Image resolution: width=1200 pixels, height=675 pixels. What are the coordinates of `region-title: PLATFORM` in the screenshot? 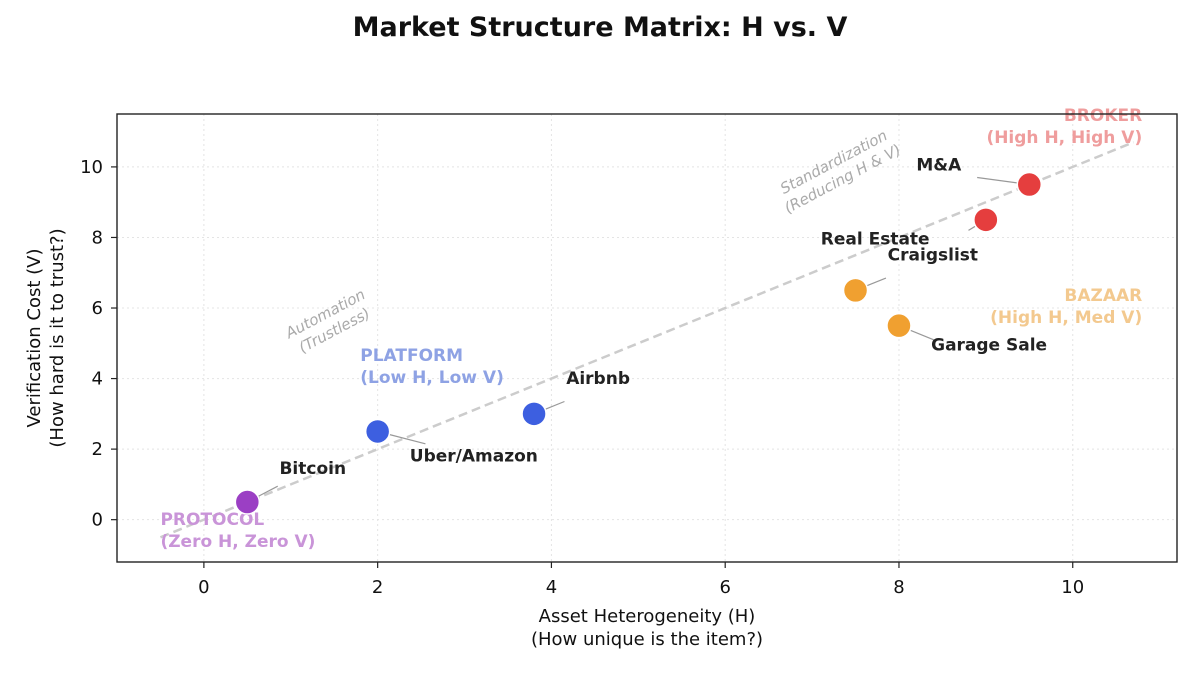 It's located at (411, 356).